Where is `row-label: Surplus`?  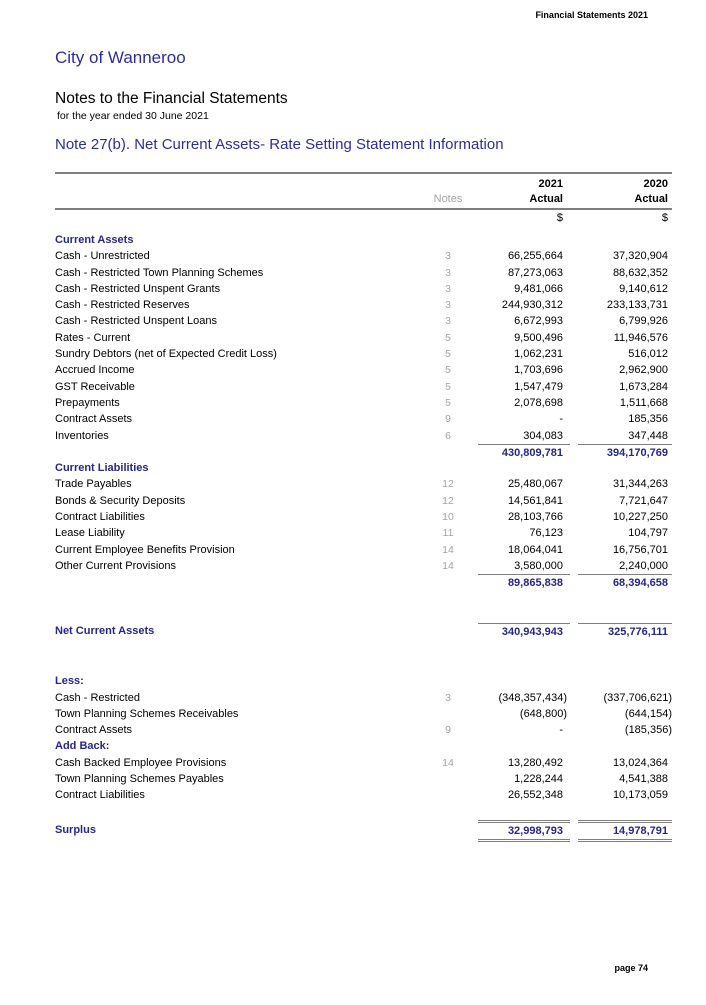
row-label: Surplus is located at coordinates (75, 829).